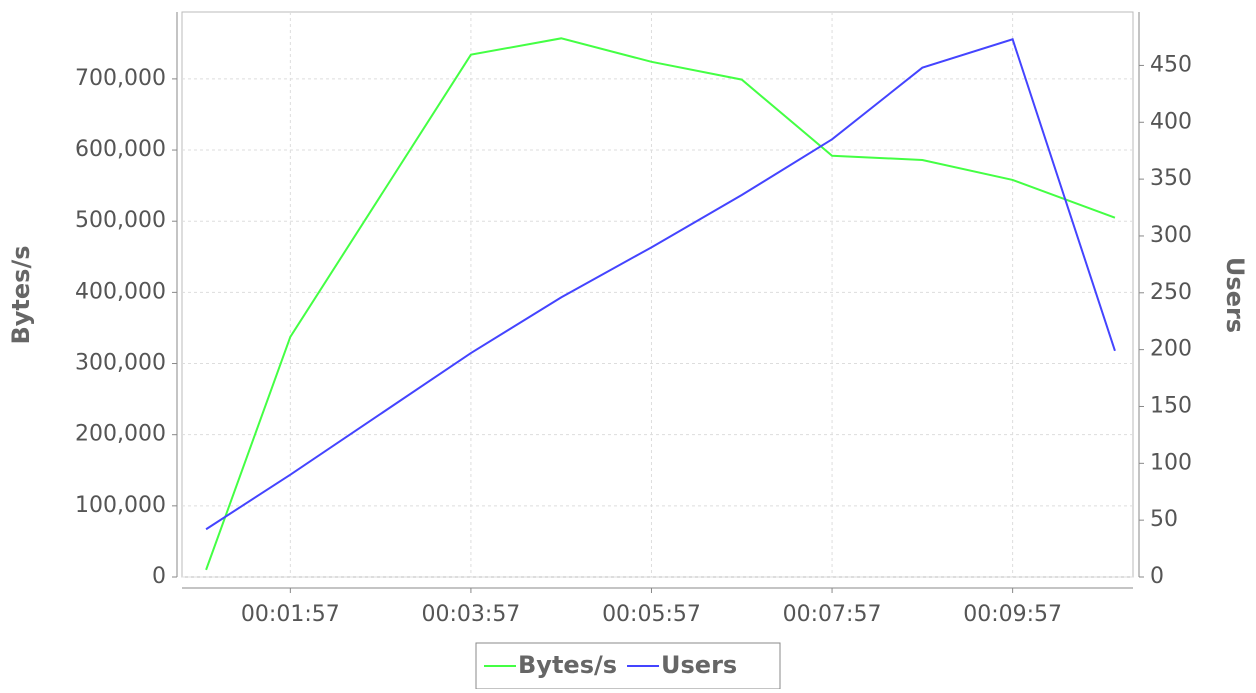 The image size is (1256, 693). Describe the element at coordinates (1171, 349) in the screenshot. I see `y2-tick-label: 200` at that location.